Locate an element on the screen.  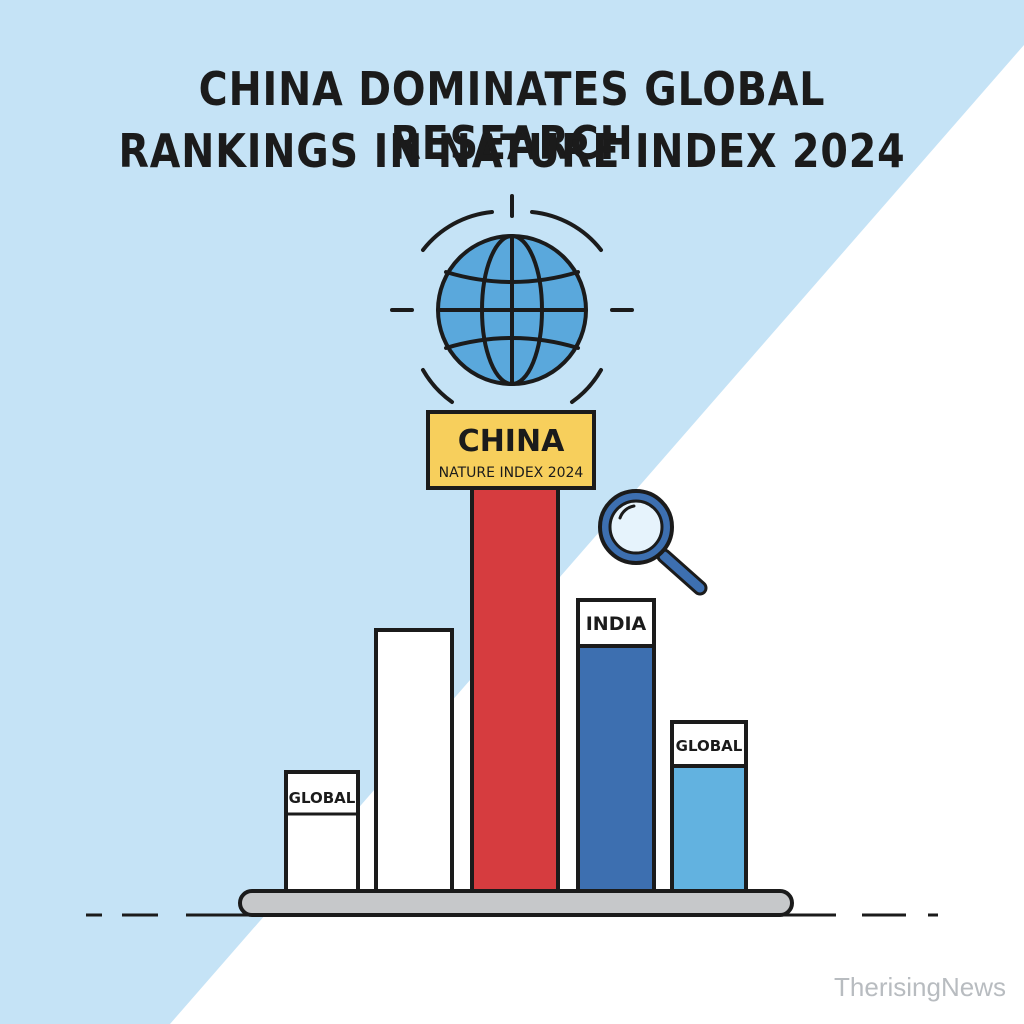
headline-line-2: RANKINGS IN NATURE INDEX 2024 is located at coordinates (512, 151).